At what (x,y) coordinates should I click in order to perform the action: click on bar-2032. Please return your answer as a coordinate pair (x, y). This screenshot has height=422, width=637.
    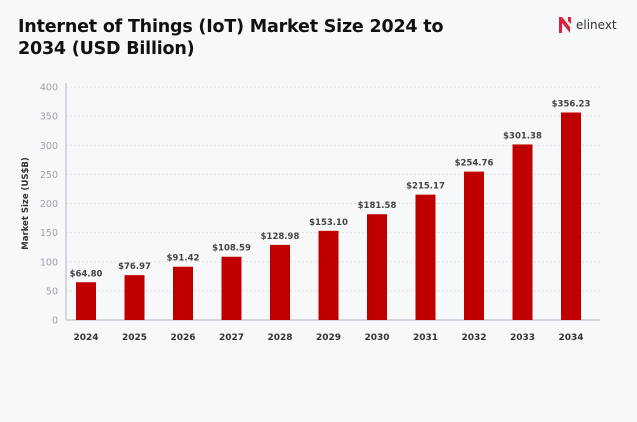
    Looking at the image, I should click on (474, 245).